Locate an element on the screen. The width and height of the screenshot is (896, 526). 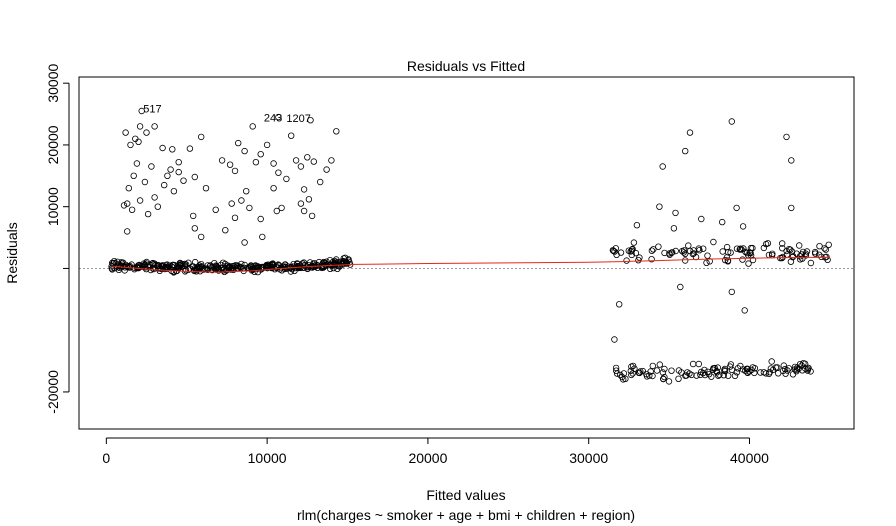
x-tick-label: 0 is located at coordinates (106, 458).